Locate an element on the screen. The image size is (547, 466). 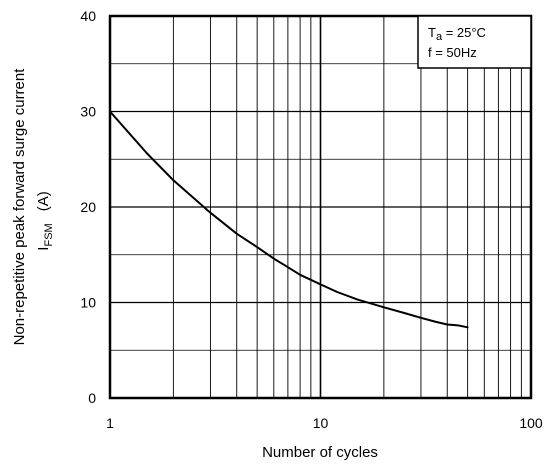
y-tick-label: 20 is located at coordinates (88, 207).